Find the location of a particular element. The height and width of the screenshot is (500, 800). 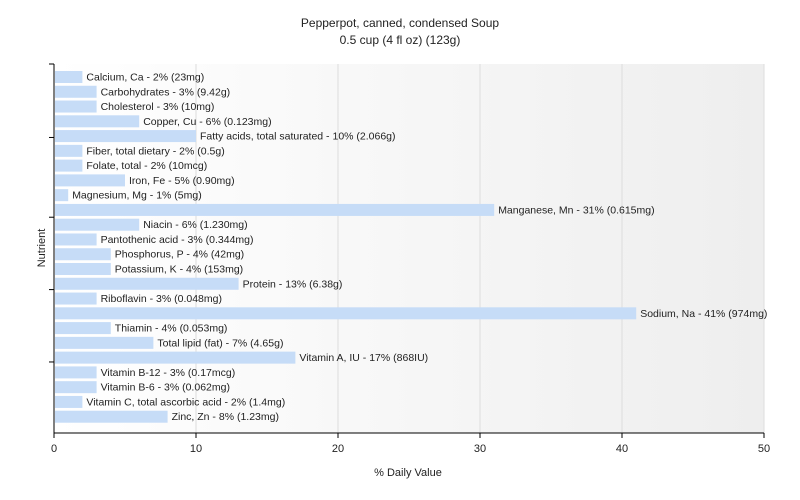

bar-label: Vitamin B-12 - 3% (0.17mcg) is located at coordinates (168, 373).